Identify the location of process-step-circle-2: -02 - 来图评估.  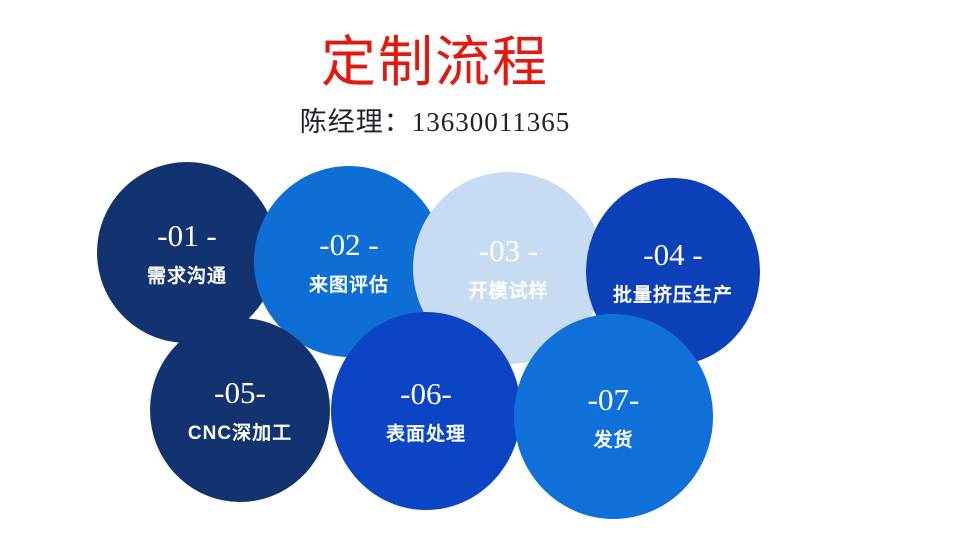
(349, 261).